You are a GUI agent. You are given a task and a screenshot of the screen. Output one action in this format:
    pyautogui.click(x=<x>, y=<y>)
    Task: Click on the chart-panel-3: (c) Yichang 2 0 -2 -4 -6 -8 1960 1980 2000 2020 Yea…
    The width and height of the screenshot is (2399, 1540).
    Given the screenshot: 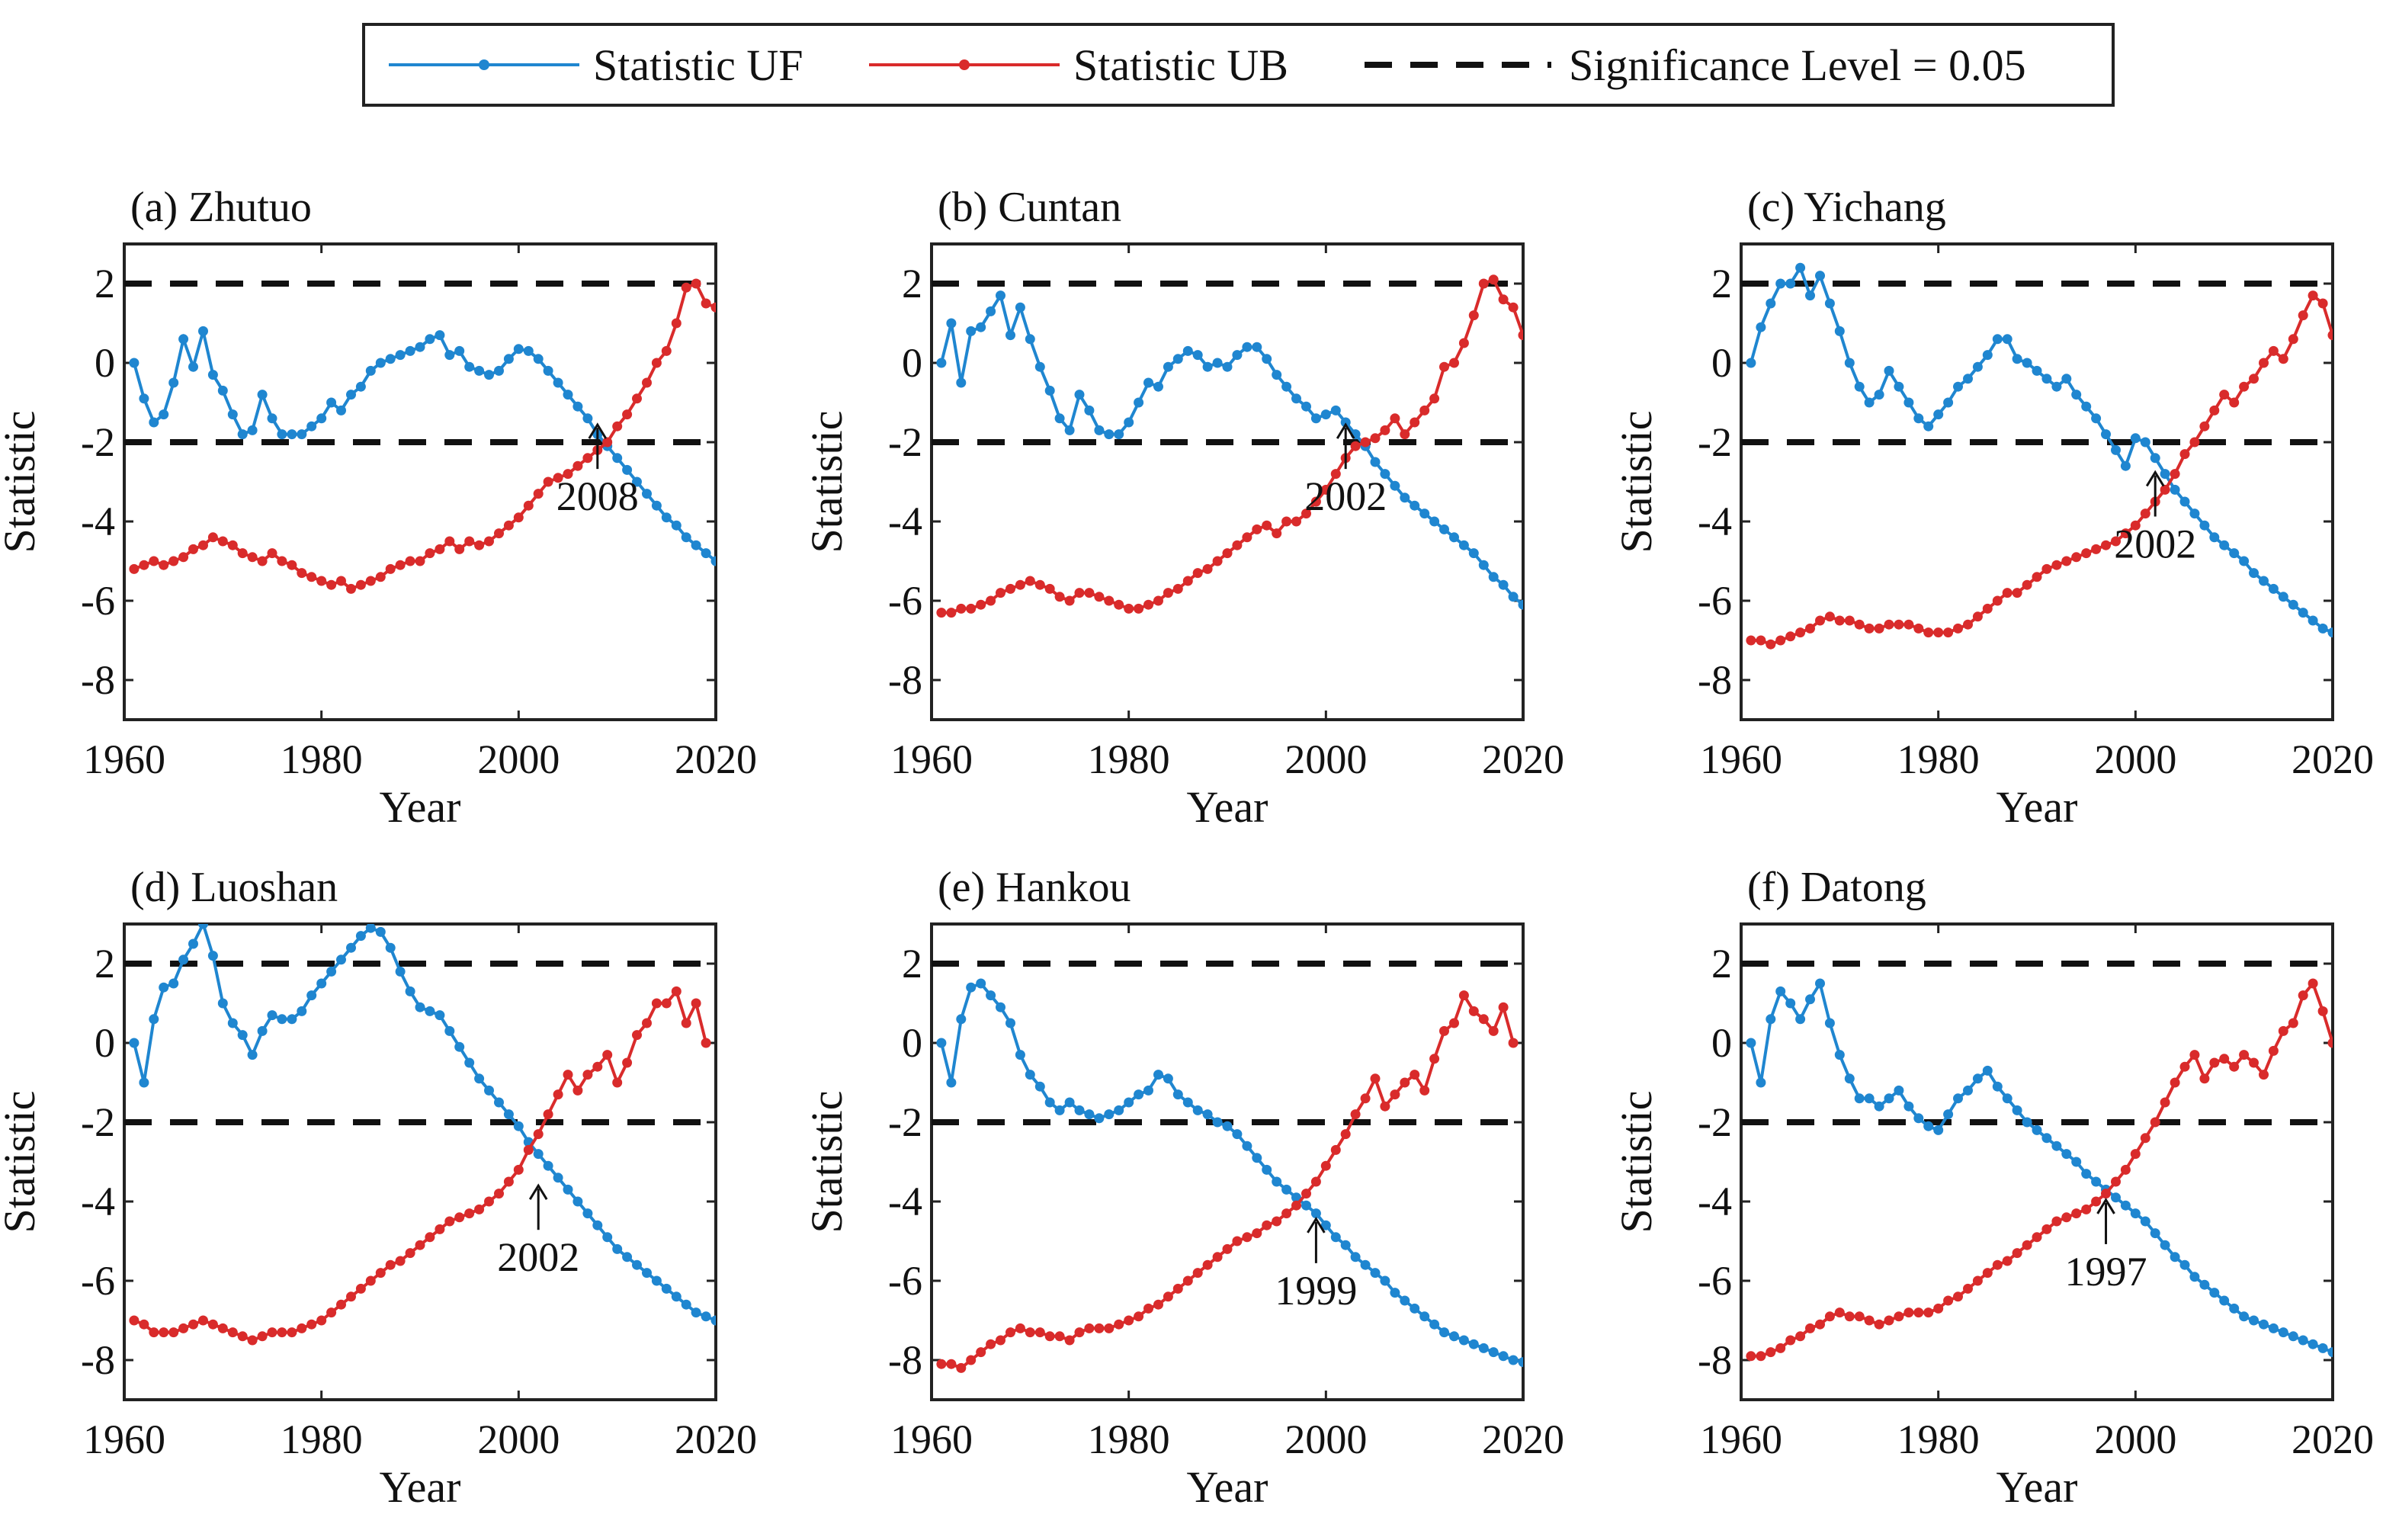 What is the action you would take?
    pyautogui.click(x=1993, y=508)
    